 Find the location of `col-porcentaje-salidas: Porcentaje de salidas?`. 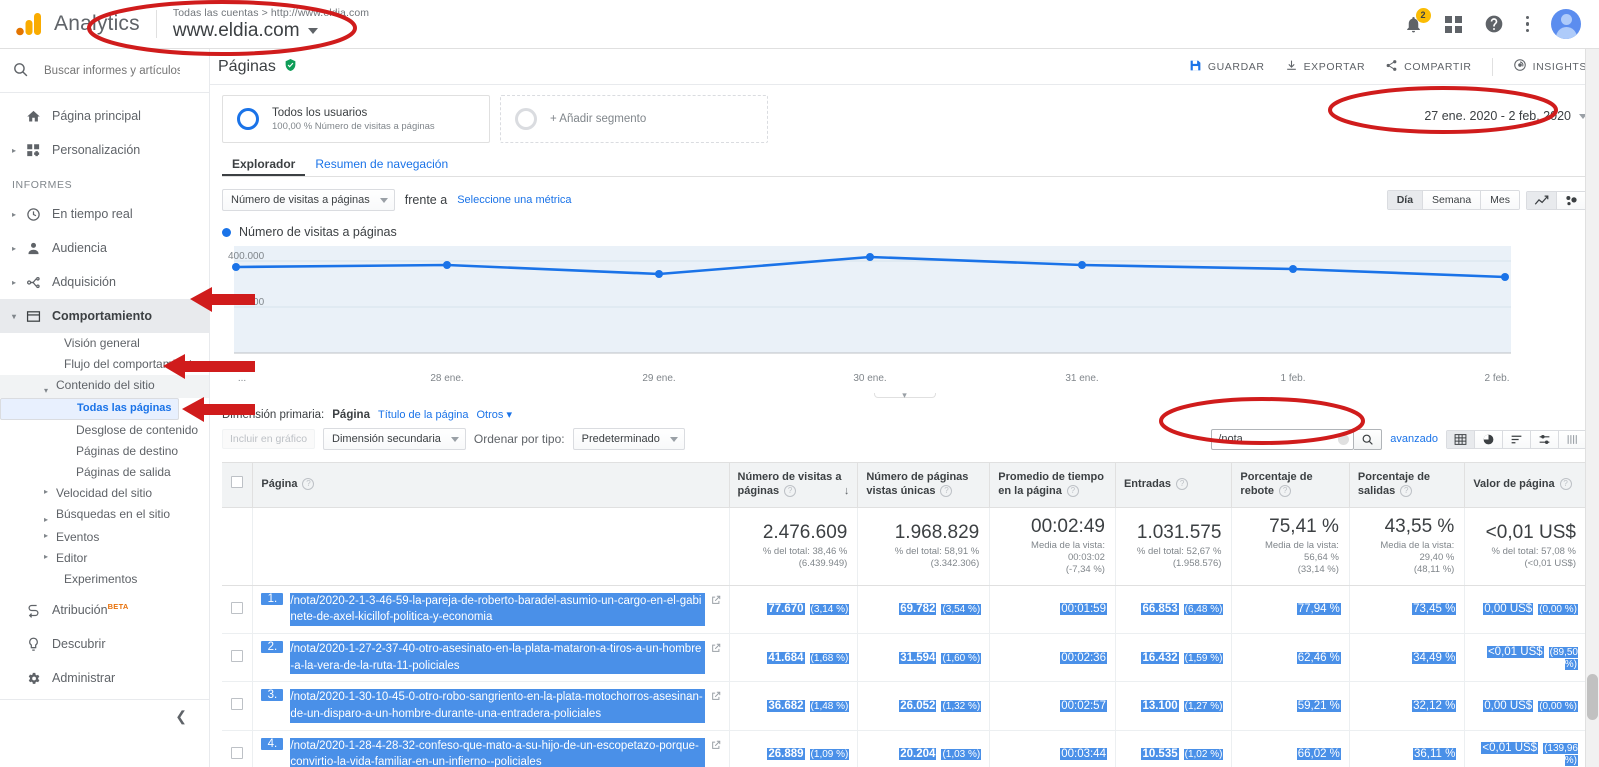

col-porcentaje-salidas: Porcentaje de salidas? is located at coordinates (1407, 485).